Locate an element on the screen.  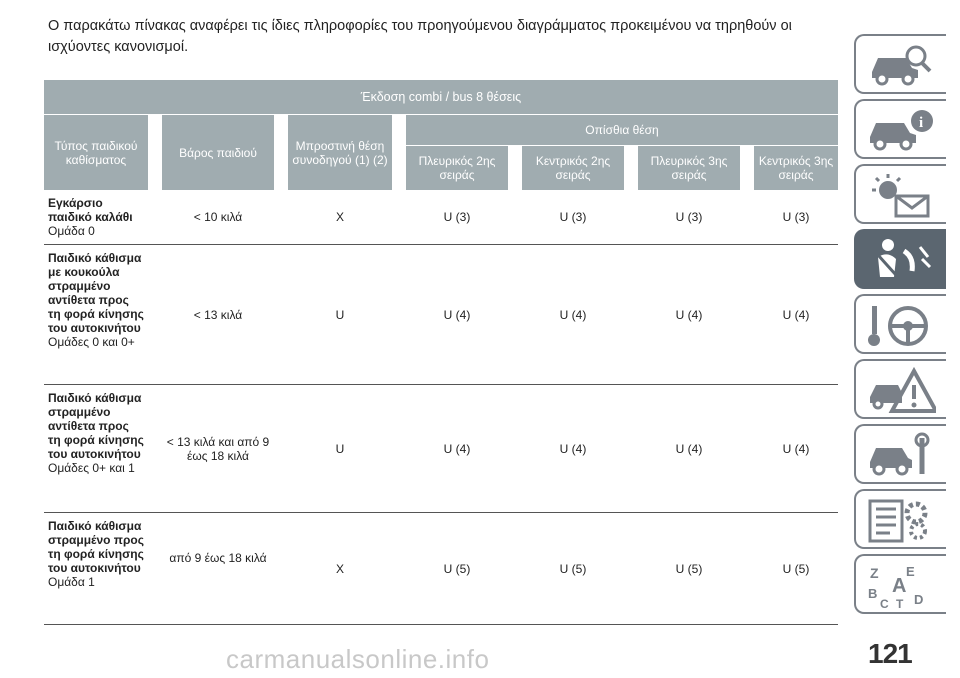
seat-group: Ομάδες 0+ και 1 is located at coordinates (91, 468).